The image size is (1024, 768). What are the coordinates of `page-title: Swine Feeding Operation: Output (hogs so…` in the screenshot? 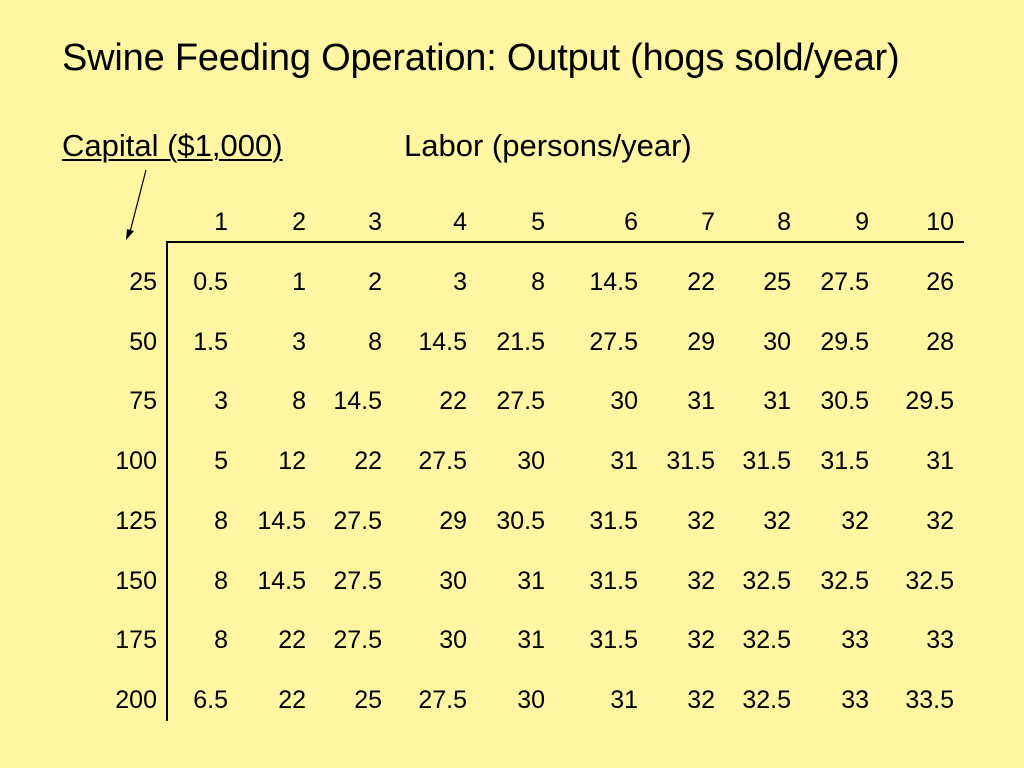 It's located at (481, 58).